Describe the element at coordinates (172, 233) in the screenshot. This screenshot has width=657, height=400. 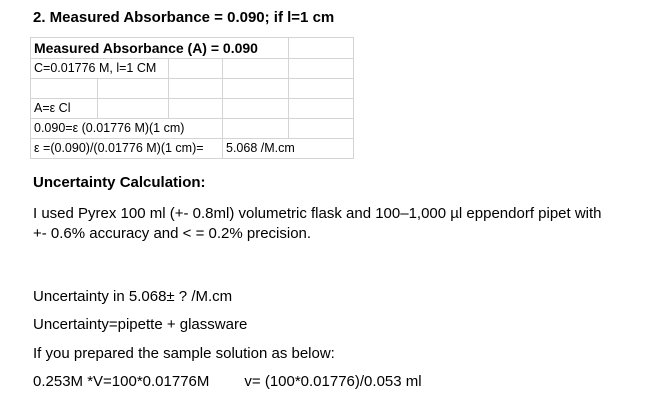
I see `paragraph-line: +- 0.6% accuracy and < = 0.2% precision.` at that location.